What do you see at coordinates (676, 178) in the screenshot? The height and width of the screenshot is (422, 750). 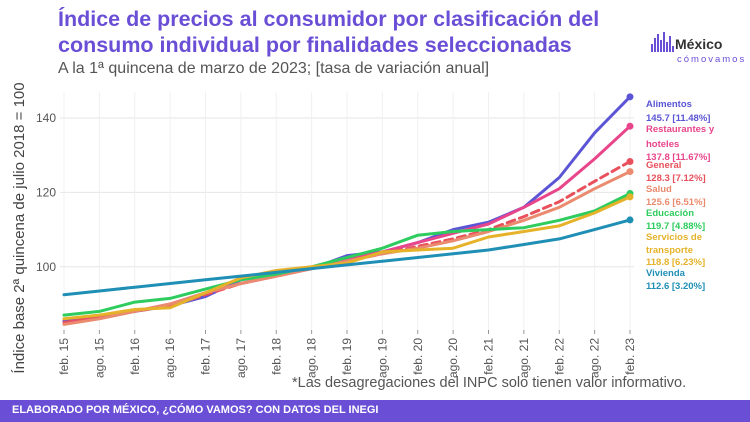 I see `series-value-label: 128.3 [7.12%]` at bounding box center [676, 178].